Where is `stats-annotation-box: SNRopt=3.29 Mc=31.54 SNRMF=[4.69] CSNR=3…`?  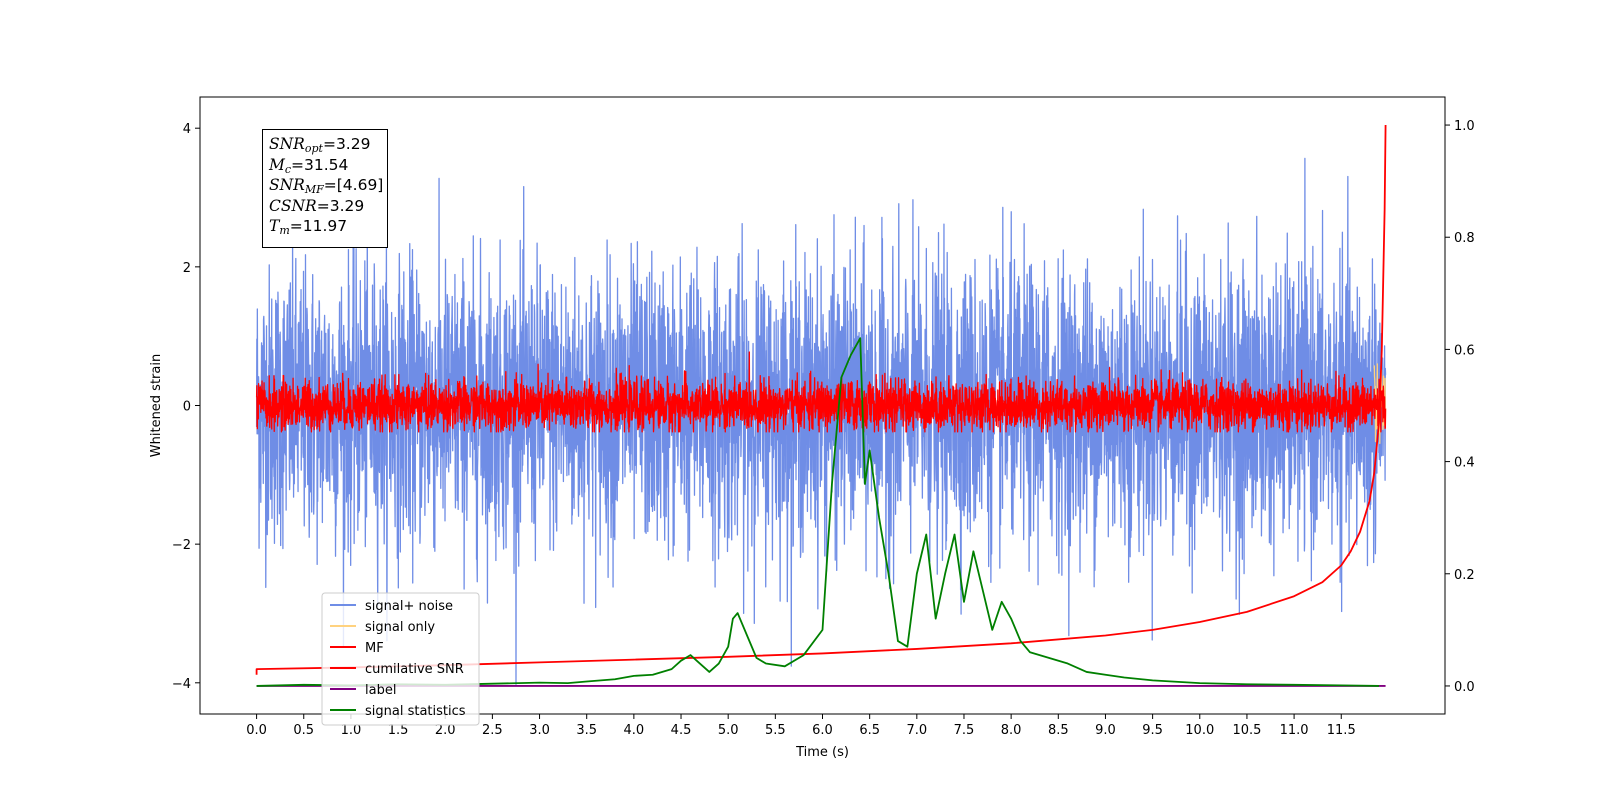 stats-annotation-box: SNRopt=3.29 Mc=31.54 SNRMF=[4.69] CSNR=3… is located at coordinates (325, 188).